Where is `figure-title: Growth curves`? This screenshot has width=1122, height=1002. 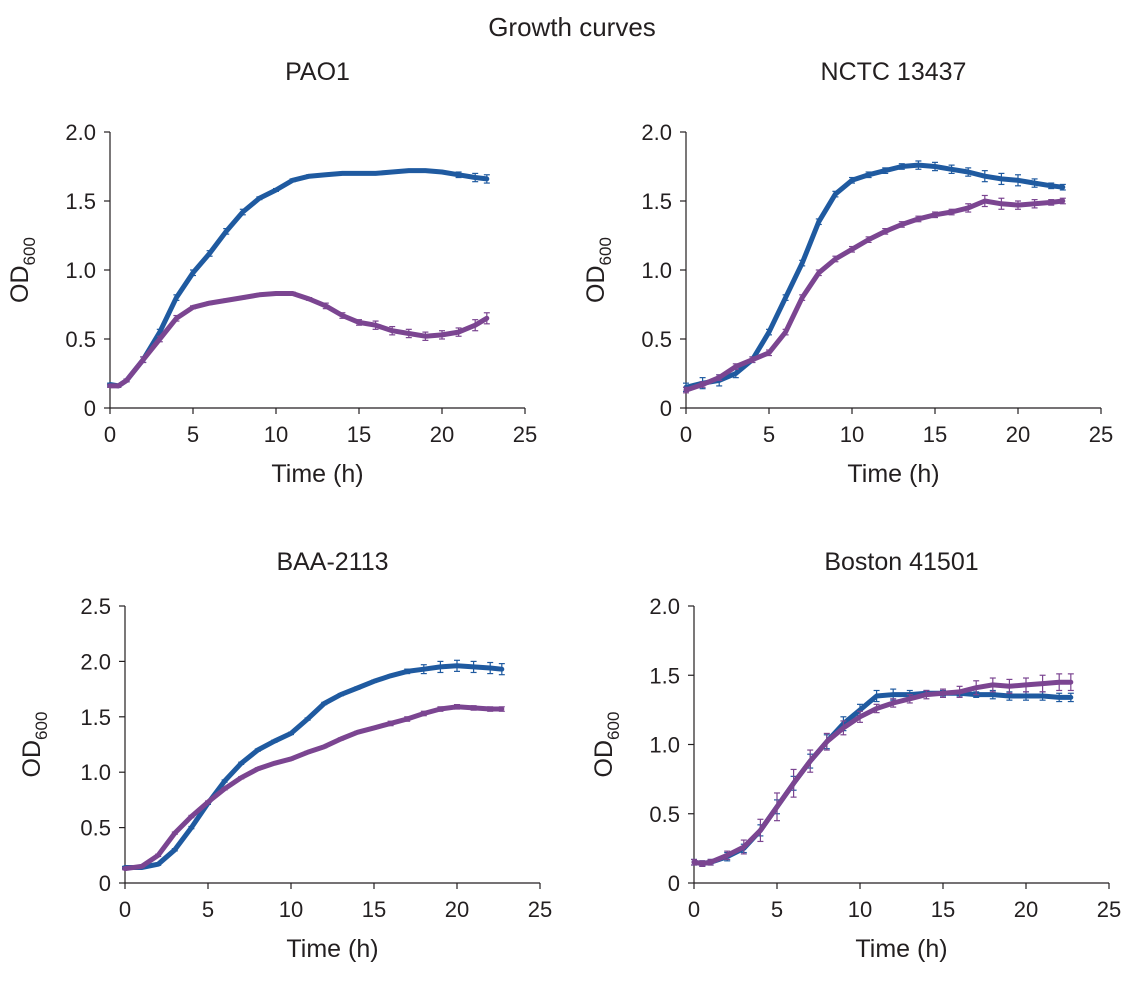 figure-title: Growth curves is located at coordinates (572, 27).